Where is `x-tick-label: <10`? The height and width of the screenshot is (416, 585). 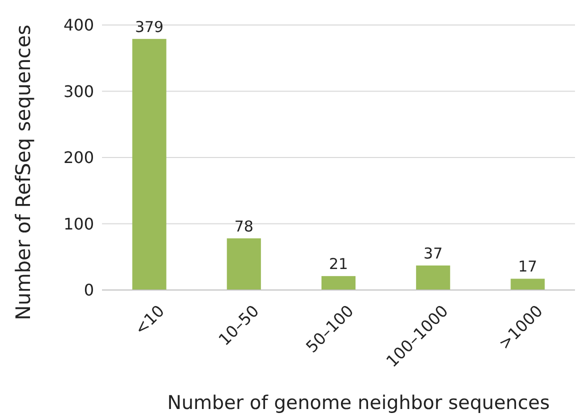
x-tick-label: <10 is located at coordinates (149, 320).